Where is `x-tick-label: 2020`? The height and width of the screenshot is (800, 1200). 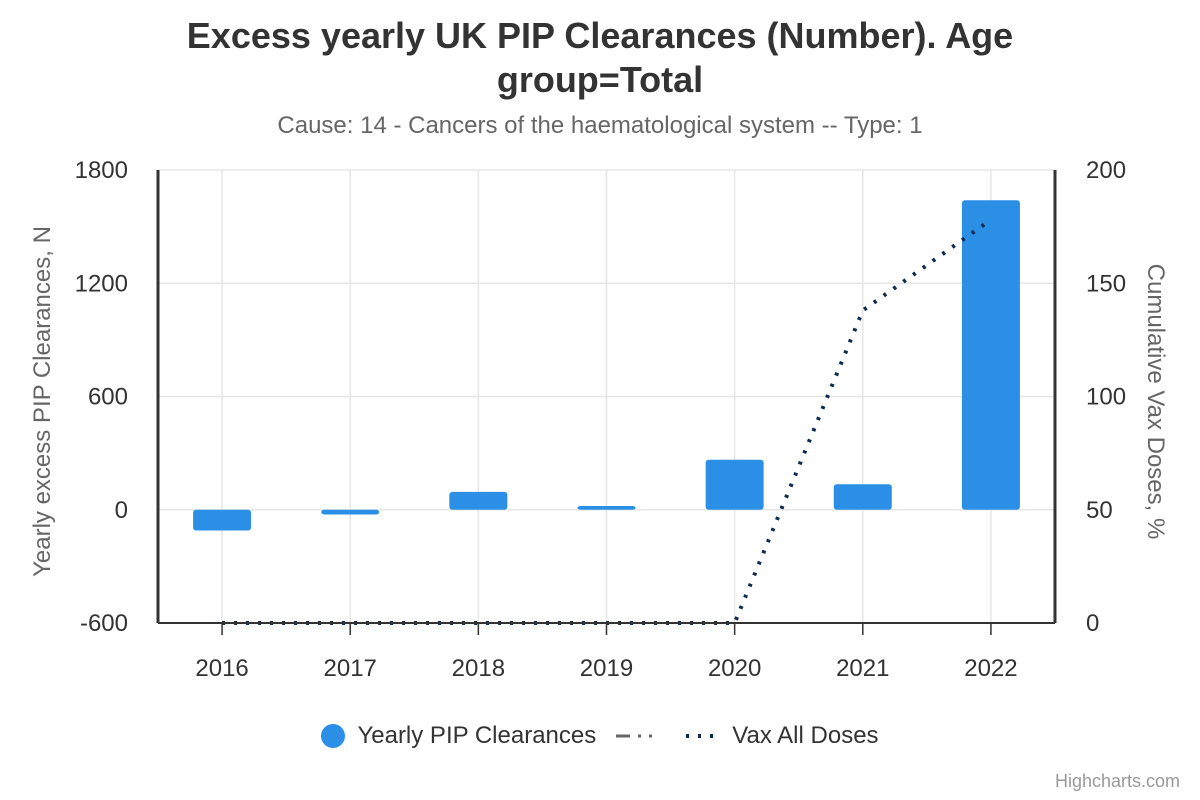
x-tick-label: 2020 is located at coordinates (734, 668).